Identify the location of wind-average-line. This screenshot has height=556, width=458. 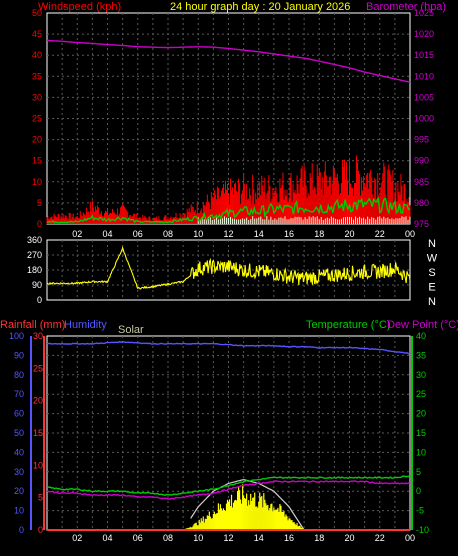
(228, 210).